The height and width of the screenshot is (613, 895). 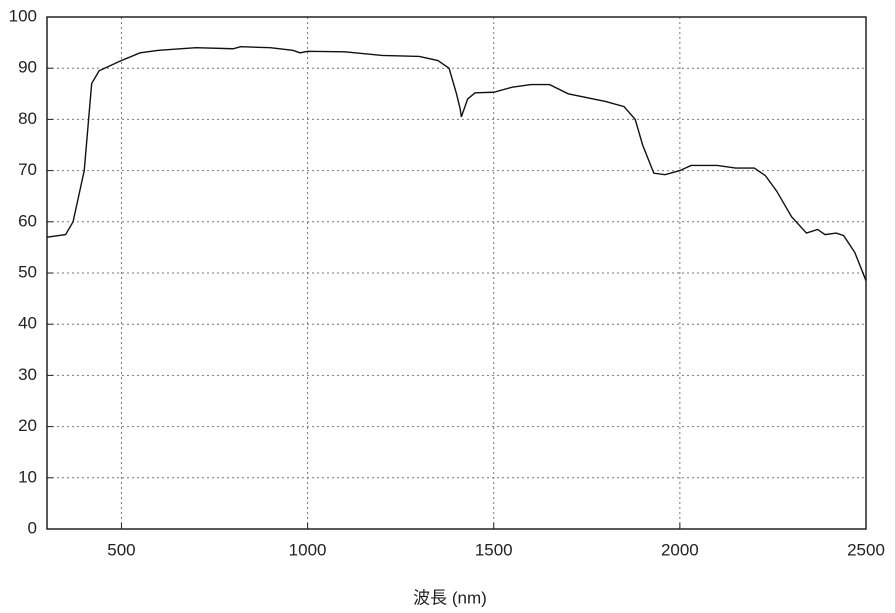 What do you see at coordinates (121, 549) in the screenshot?
I see `x-tick-label: 500` at bounding box center [121, 549].